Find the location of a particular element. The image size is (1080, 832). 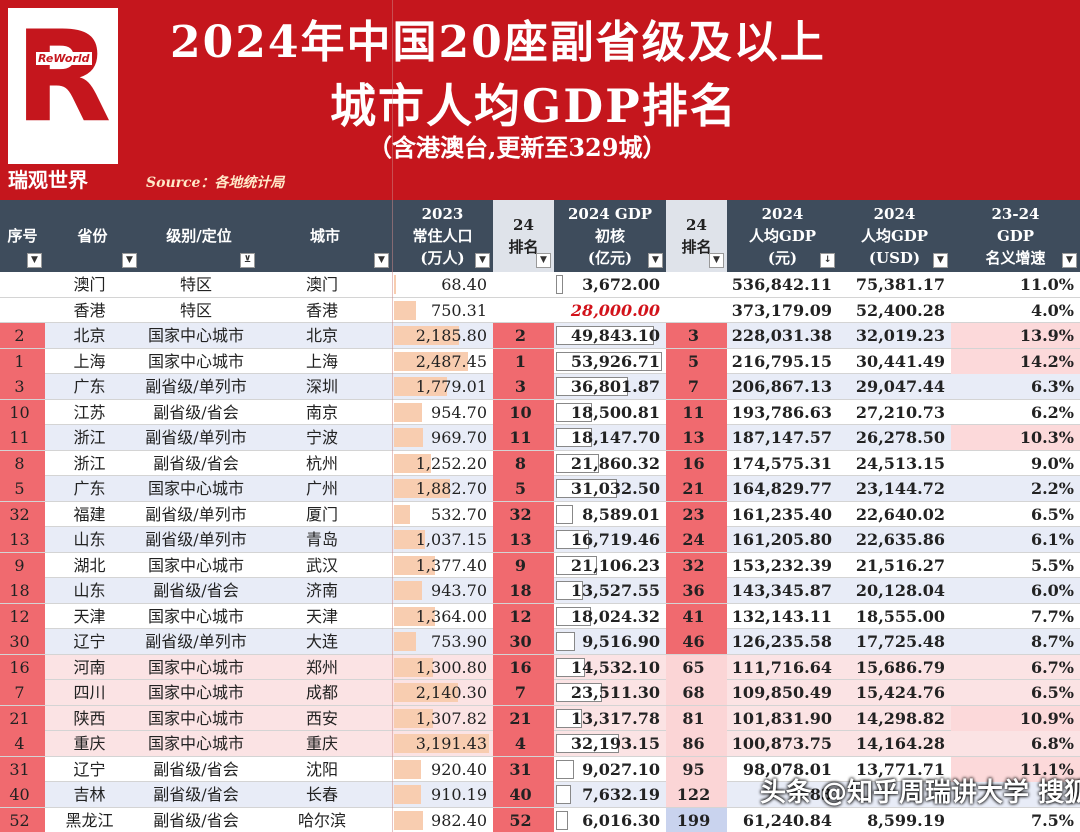

cell-prov: 广东 is located at coordinates (89, 386).